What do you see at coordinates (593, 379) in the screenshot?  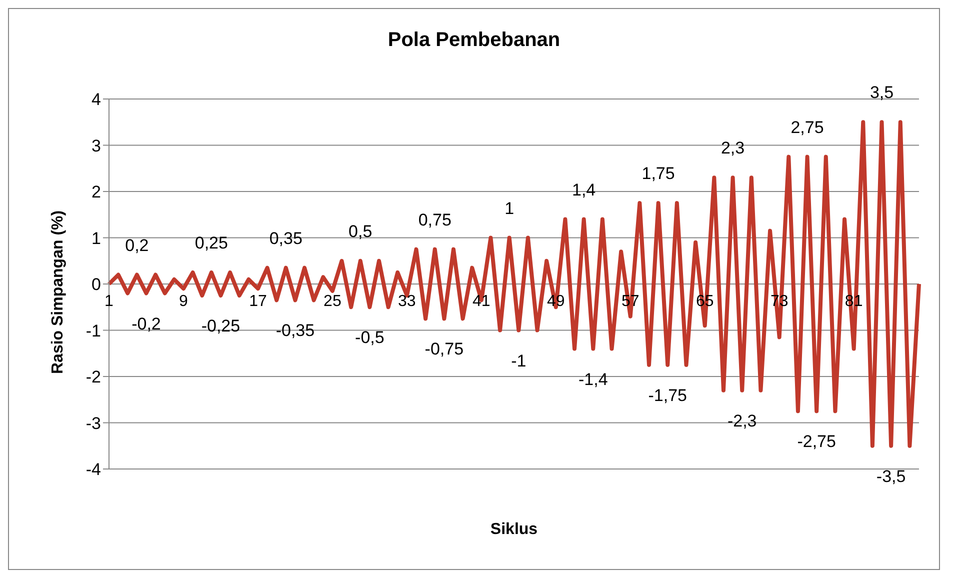 I see `data-label: -1,4` at bounding box center [593, 379].